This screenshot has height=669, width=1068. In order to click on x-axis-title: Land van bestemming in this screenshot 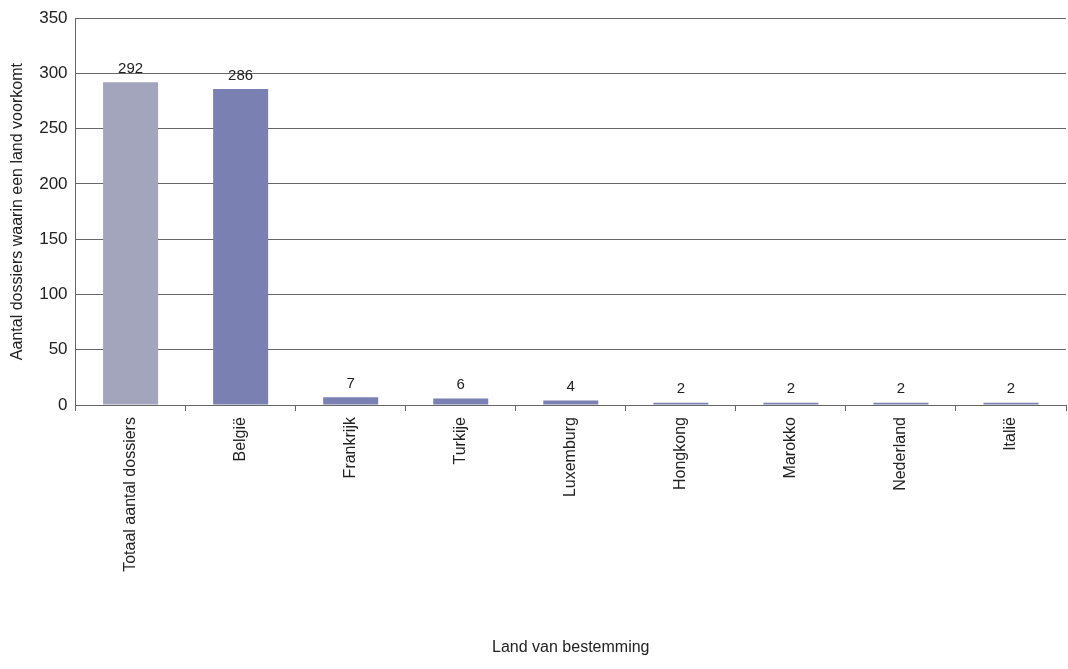, I will do `click(571, 646)`.